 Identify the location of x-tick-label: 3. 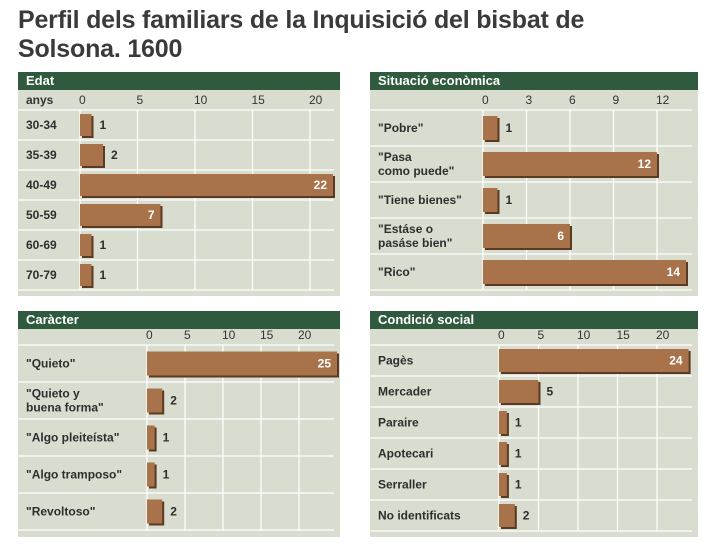
(529, 100).